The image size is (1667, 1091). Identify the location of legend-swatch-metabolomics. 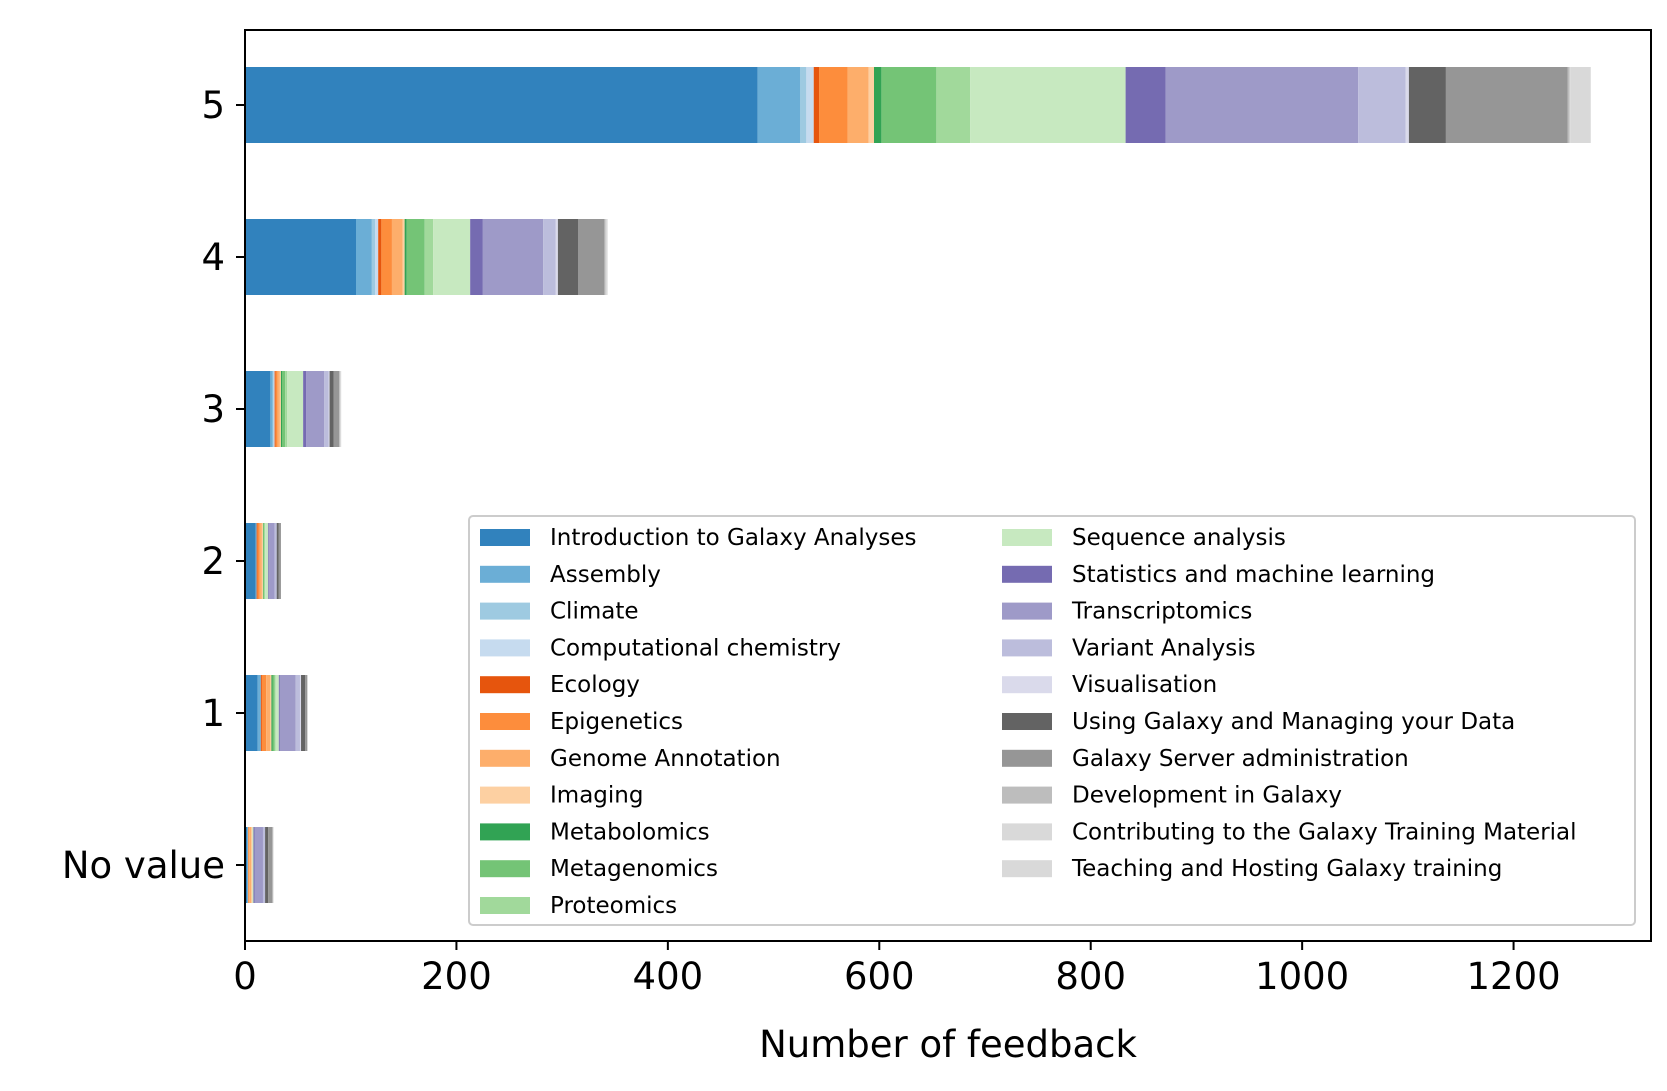
(505, 832).